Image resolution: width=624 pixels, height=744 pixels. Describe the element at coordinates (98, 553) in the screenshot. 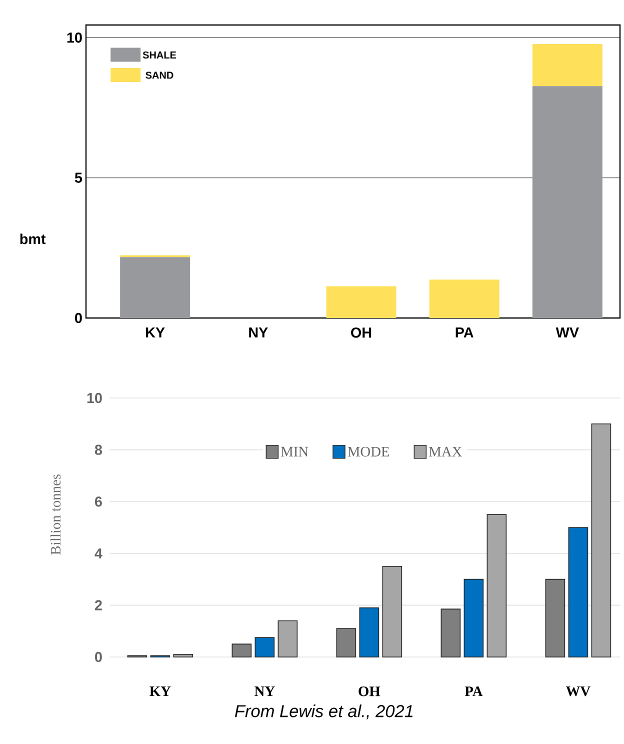

I see `y-tick-label: 4` at that location.